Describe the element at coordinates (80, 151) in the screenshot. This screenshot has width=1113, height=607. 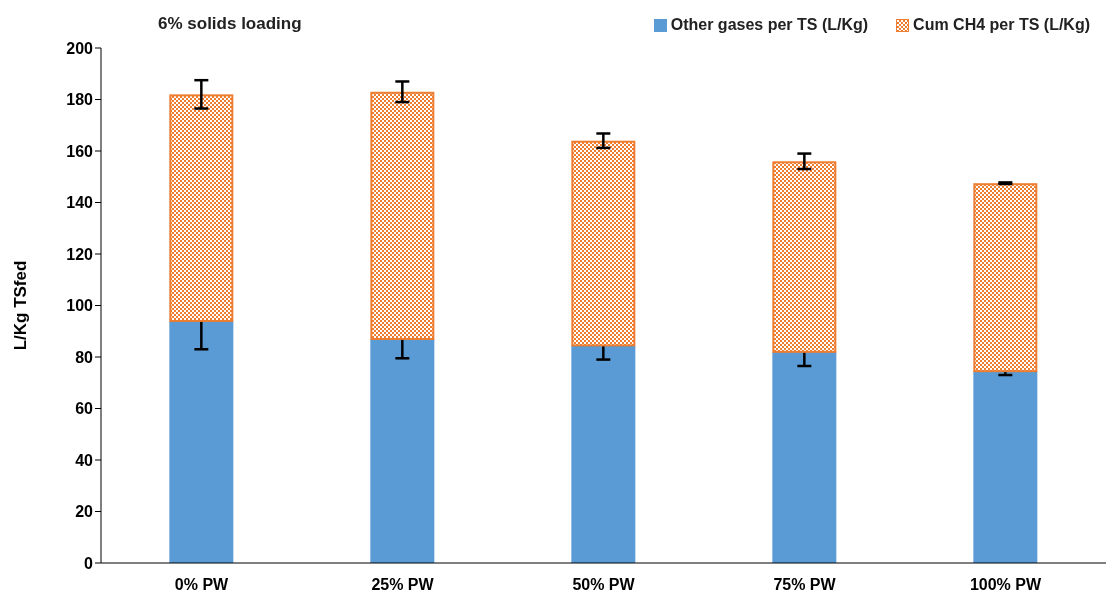
I see `y-tick-label: 160` at that location.